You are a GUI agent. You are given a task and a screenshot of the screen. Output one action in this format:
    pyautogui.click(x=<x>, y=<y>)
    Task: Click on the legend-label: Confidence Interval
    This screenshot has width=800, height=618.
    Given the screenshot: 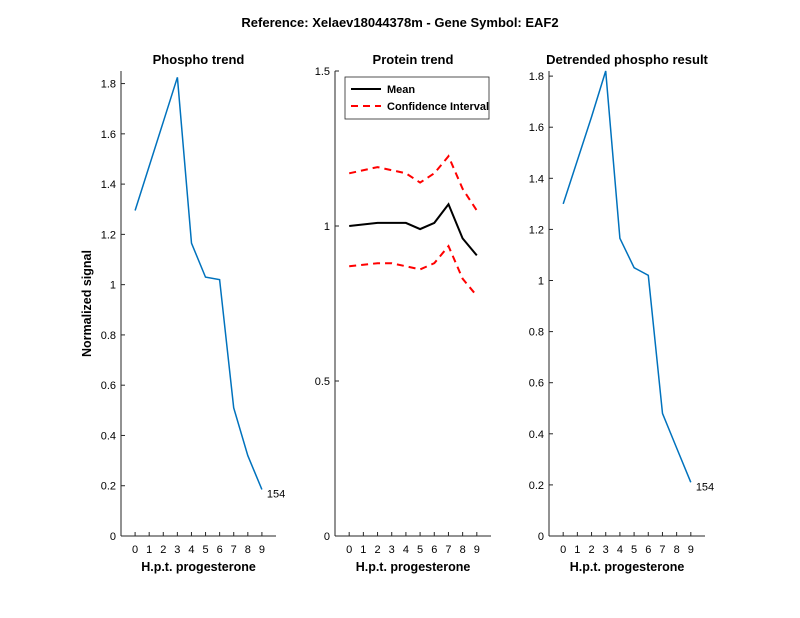 What is the action you would take?
    pyautogui.click(x=438, y=107)
    